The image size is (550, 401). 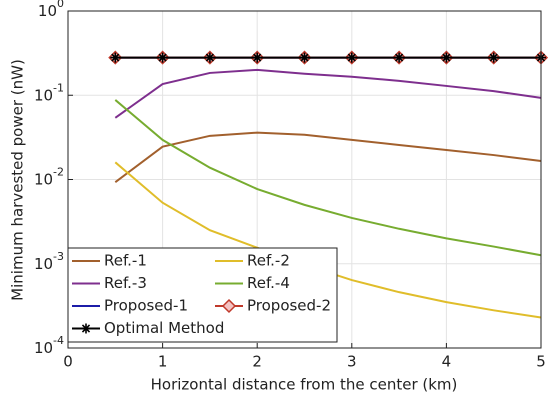 I want to click on y-axis-label: Minimum harvested power (nW), so click(x=18, y=180).